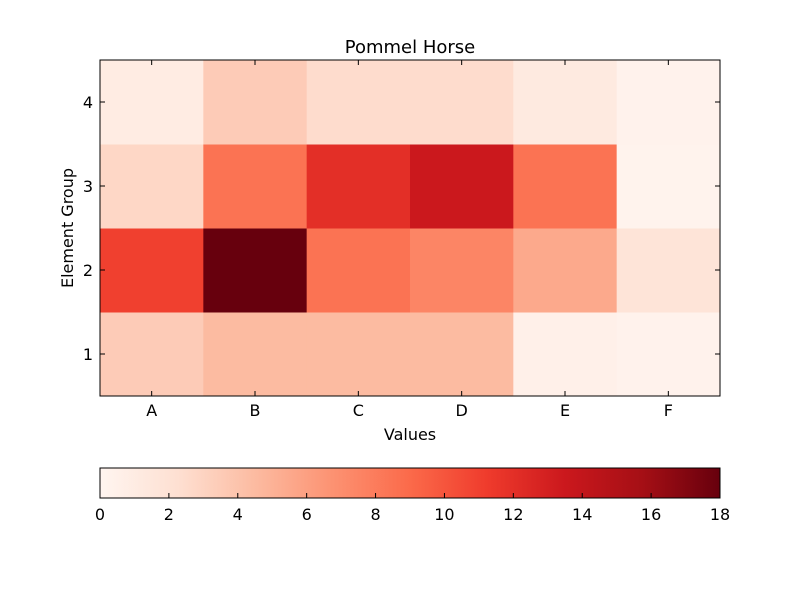 This screenshot has width=800, height=600. I want to click on heatmap-cell-3-F, so click(668, 186).